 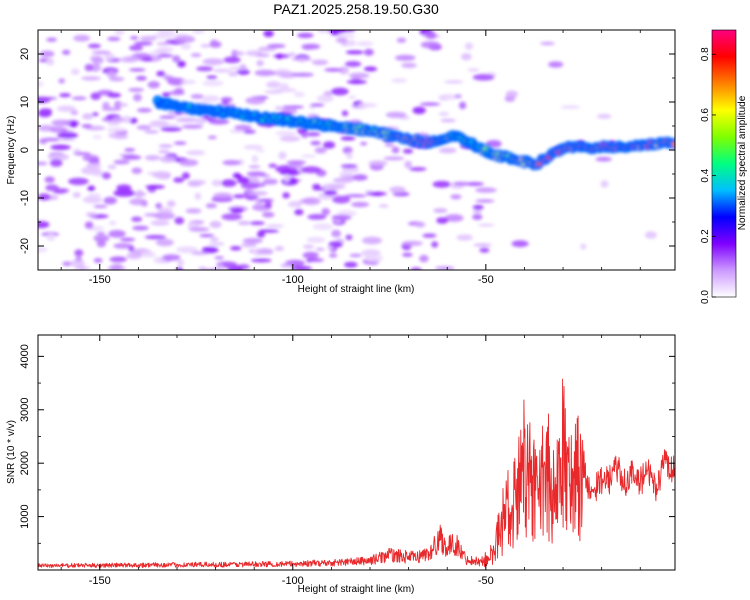 I want to click on y-tick-label: 2000, so click(x=25, y=463).